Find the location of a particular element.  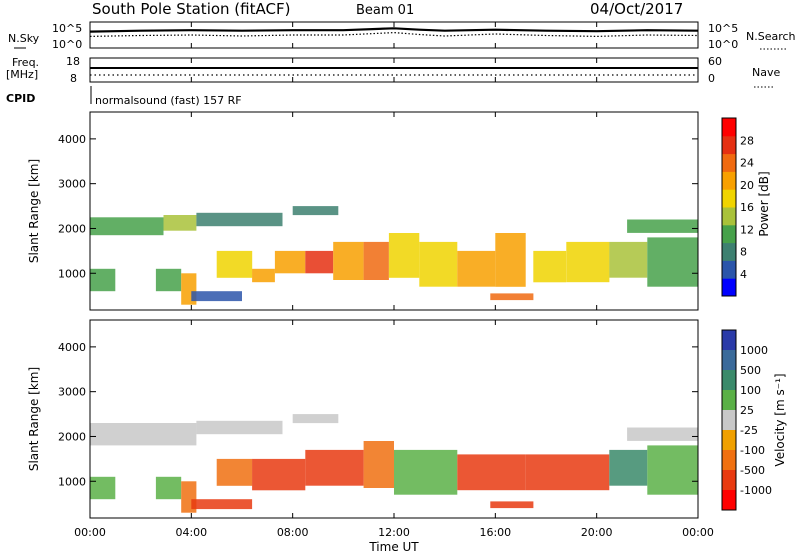

power-colorbar: 28 24 20 16 12 8 4 is located at coordinates (737, 207).